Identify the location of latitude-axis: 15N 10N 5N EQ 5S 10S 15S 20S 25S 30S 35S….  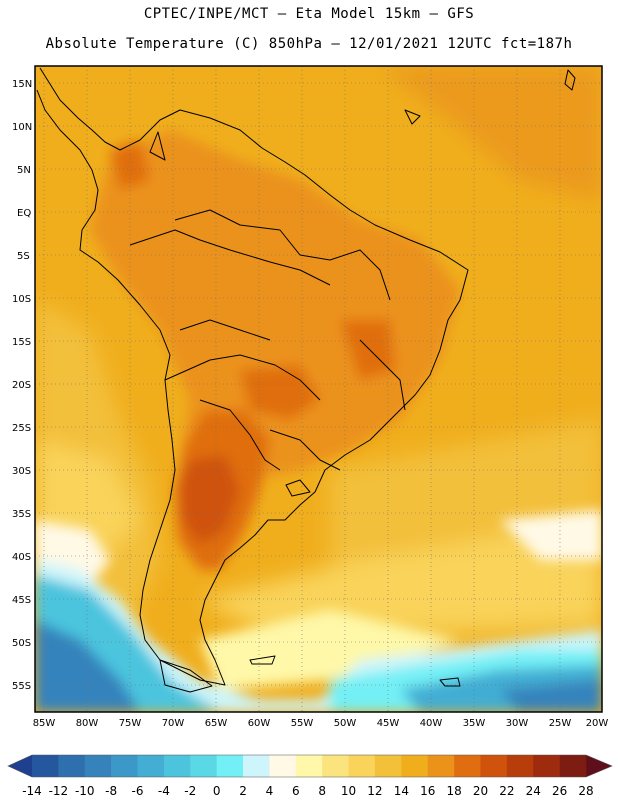
(22, 385).